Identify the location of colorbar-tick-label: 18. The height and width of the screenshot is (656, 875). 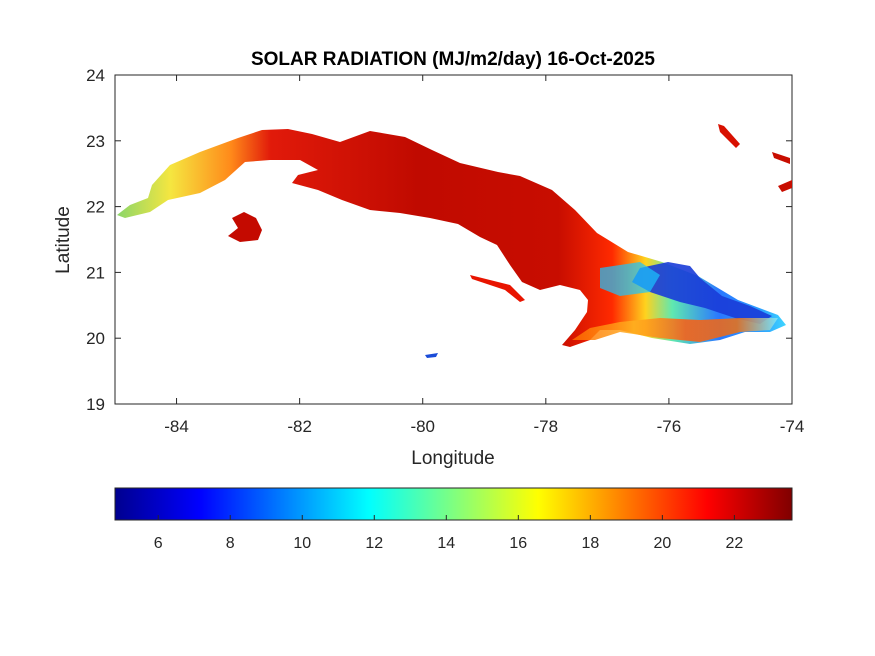
(590, 543).